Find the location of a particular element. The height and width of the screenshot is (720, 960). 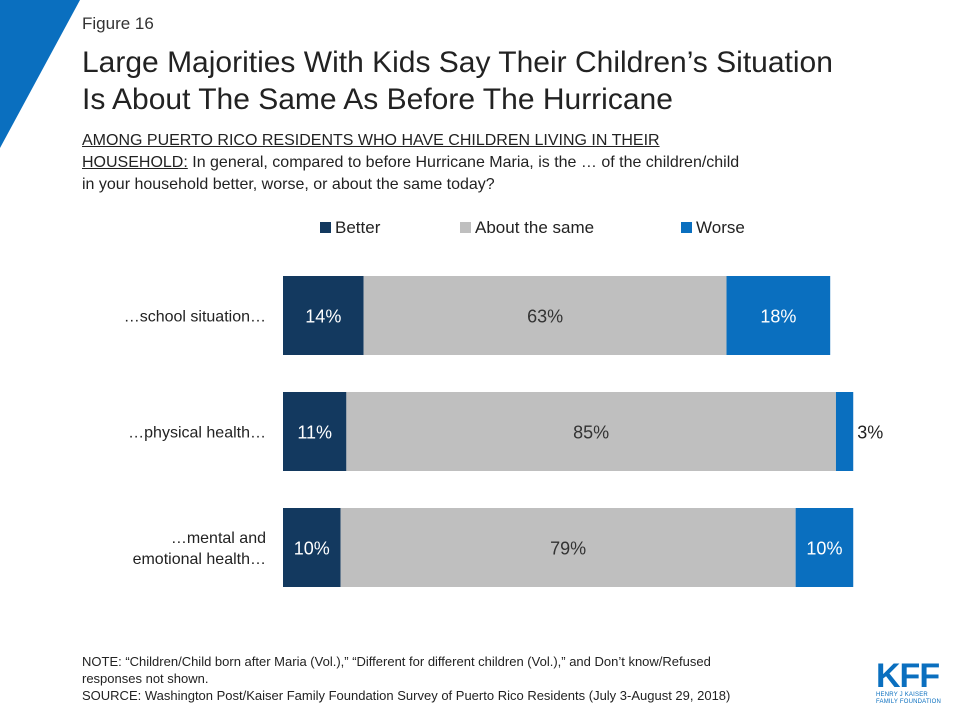

logo-line-1: HENRY J KAISER is located at coordinates (902, 695).